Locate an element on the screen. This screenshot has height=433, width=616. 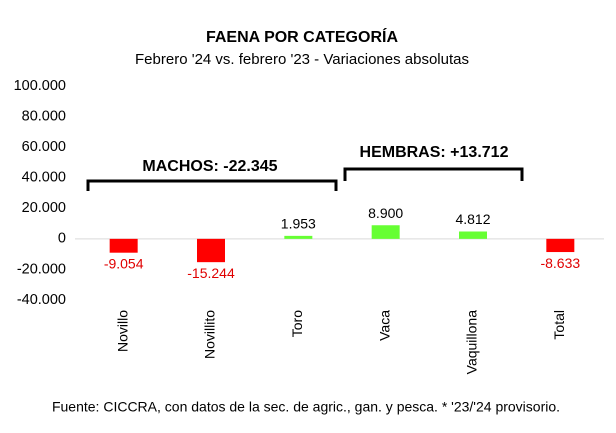
x-tick-label: Vaca is located at coordinates (384, 325).